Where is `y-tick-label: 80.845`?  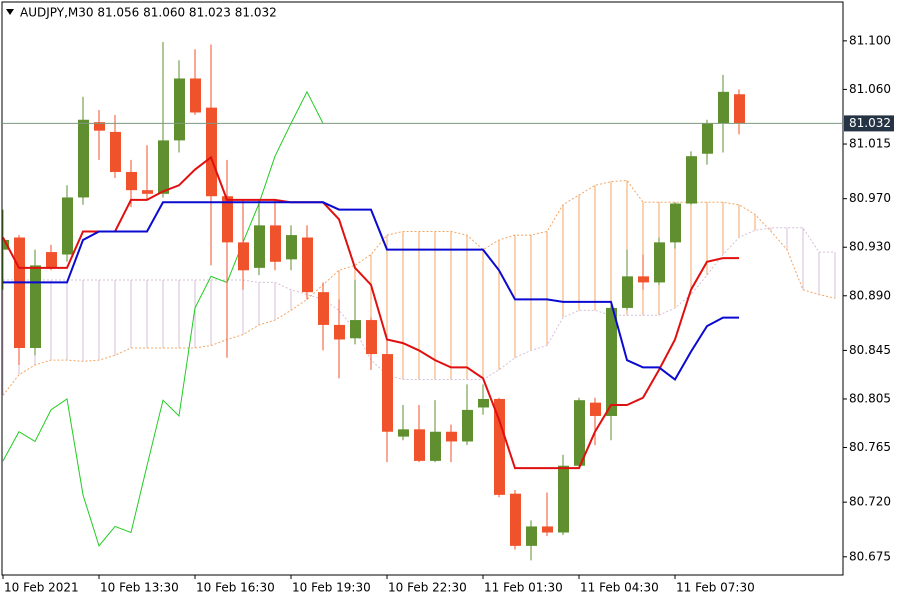 y-tick-label: 80.845 is located at coordinates (870, 350).